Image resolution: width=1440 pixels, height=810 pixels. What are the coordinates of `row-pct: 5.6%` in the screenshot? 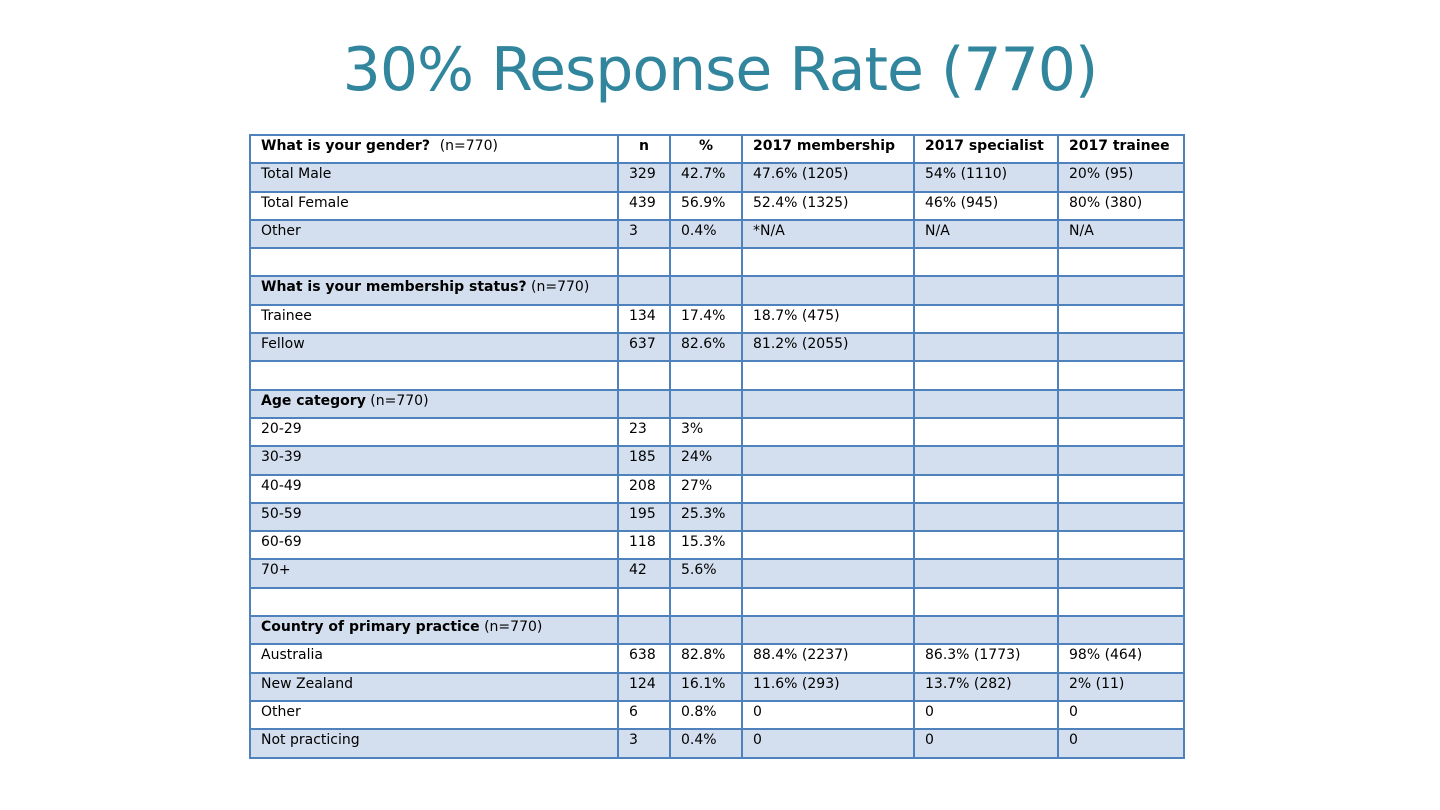 It's located at (706, 573).